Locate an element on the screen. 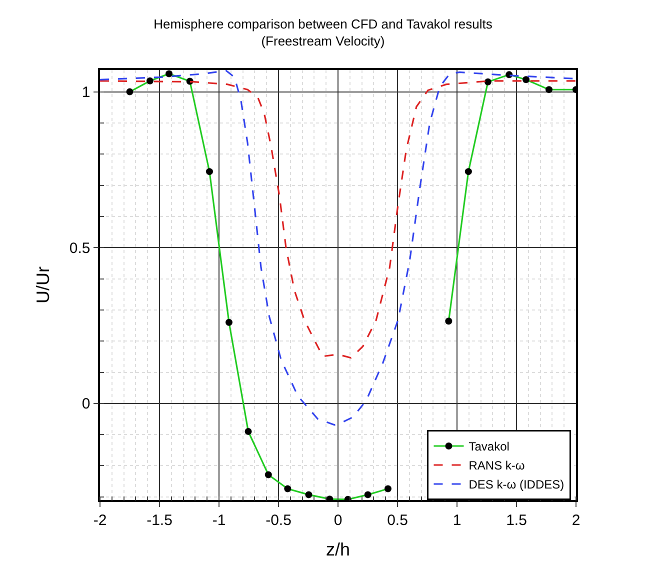  y-tick-label: 1 is located at coordinates (86, 93).